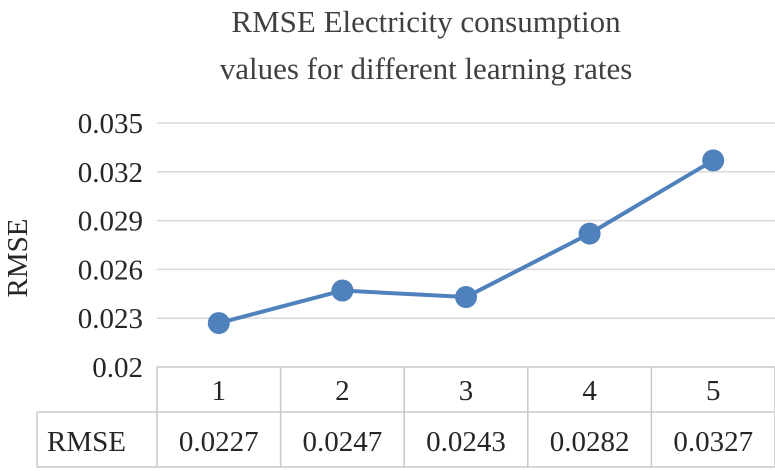 This screenshot has width=775, height=471. I want to click on x-category-label: 5, so click(713, 391).